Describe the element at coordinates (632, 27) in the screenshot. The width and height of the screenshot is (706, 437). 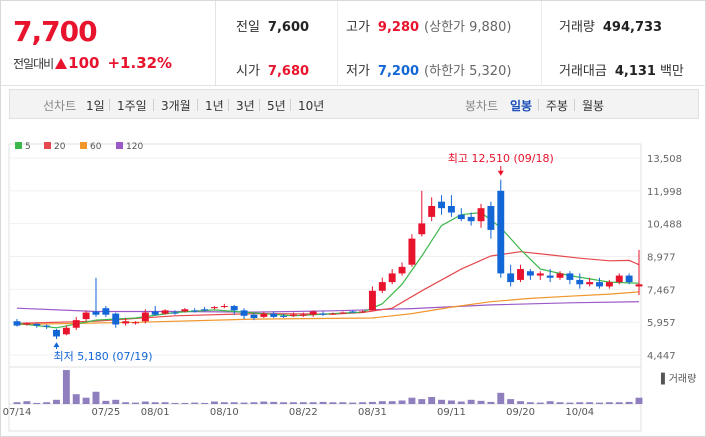
I see `volume-value: 494,733` at that location.